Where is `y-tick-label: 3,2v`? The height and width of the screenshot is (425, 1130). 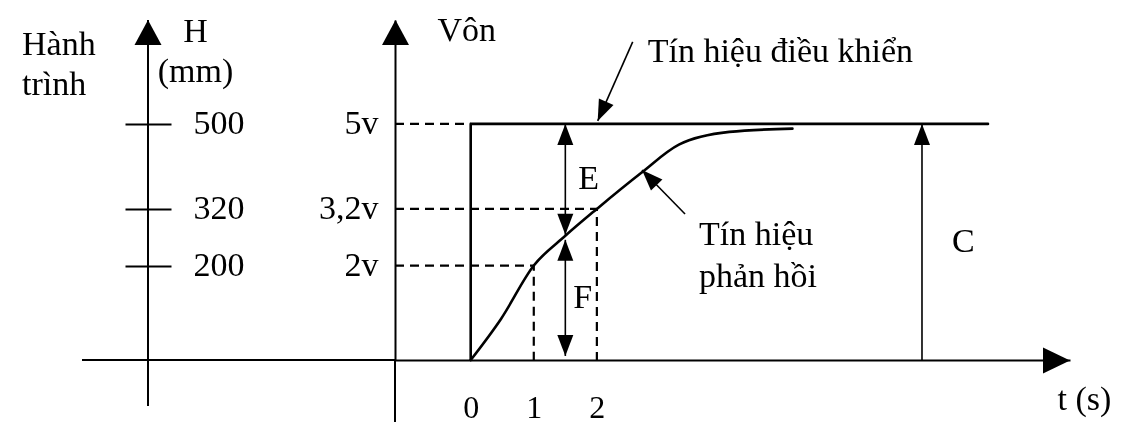 y-tick-label: 3,2v is located at coordinates (349, 208).